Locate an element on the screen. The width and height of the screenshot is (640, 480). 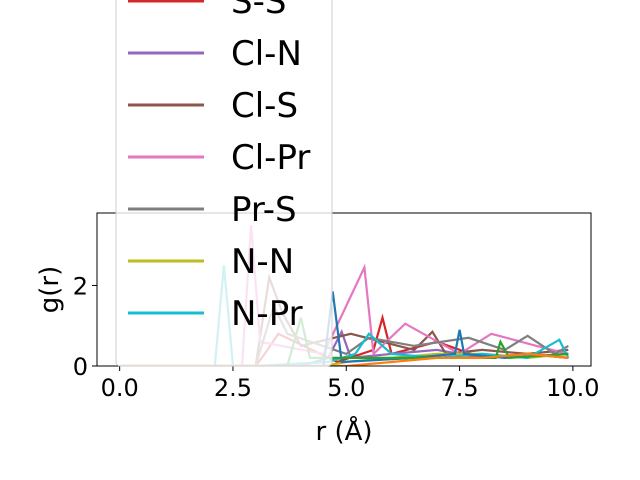
x-tick-label: 0.0 is located at coordinates (120, 388).